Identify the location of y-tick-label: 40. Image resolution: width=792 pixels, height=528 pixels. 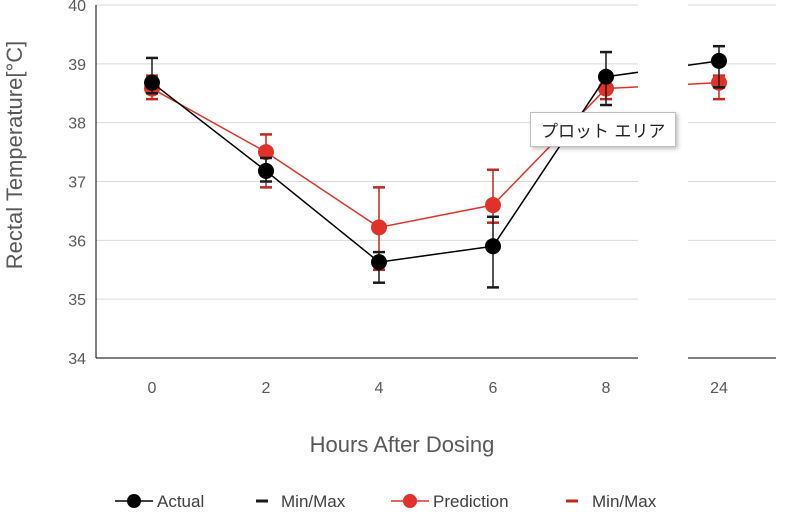
(77, 7).